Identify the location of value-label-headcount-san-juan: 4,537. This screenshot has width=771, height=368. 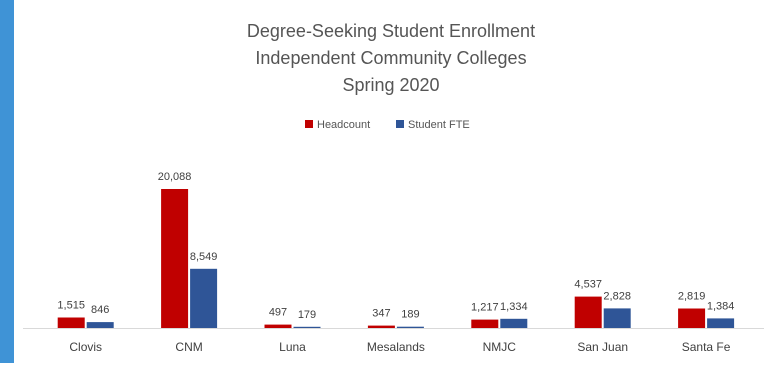
(588, 285).